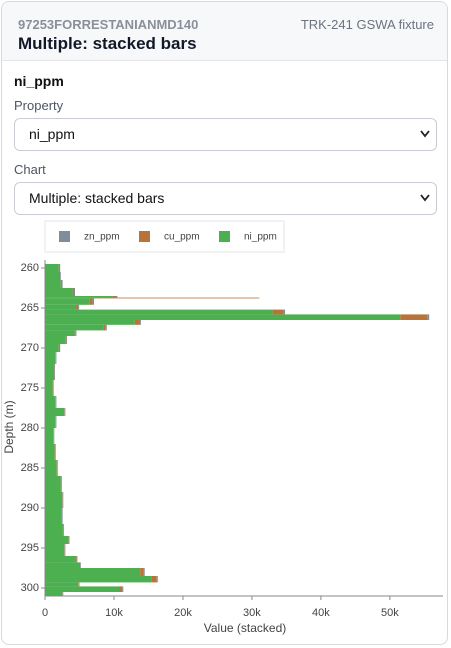 The height and width of the screenshot is (648, 451). What do you see at coordinates (30, 348) in the screenshot?
I see `y-tick-label: 270` at bounding box center [30, 348].